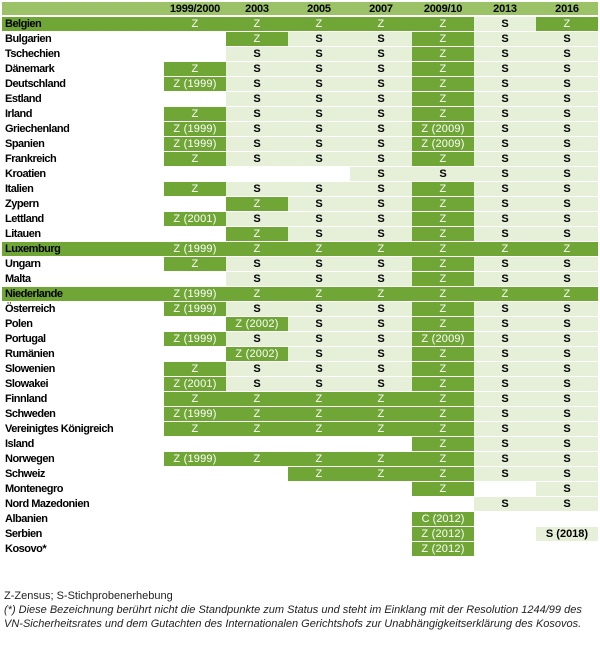 The width and height of the screenshot is (600, 656). Describe the element at coordinates (83, 99) in the screenshot. I see `country-cell: Estland` at that location.